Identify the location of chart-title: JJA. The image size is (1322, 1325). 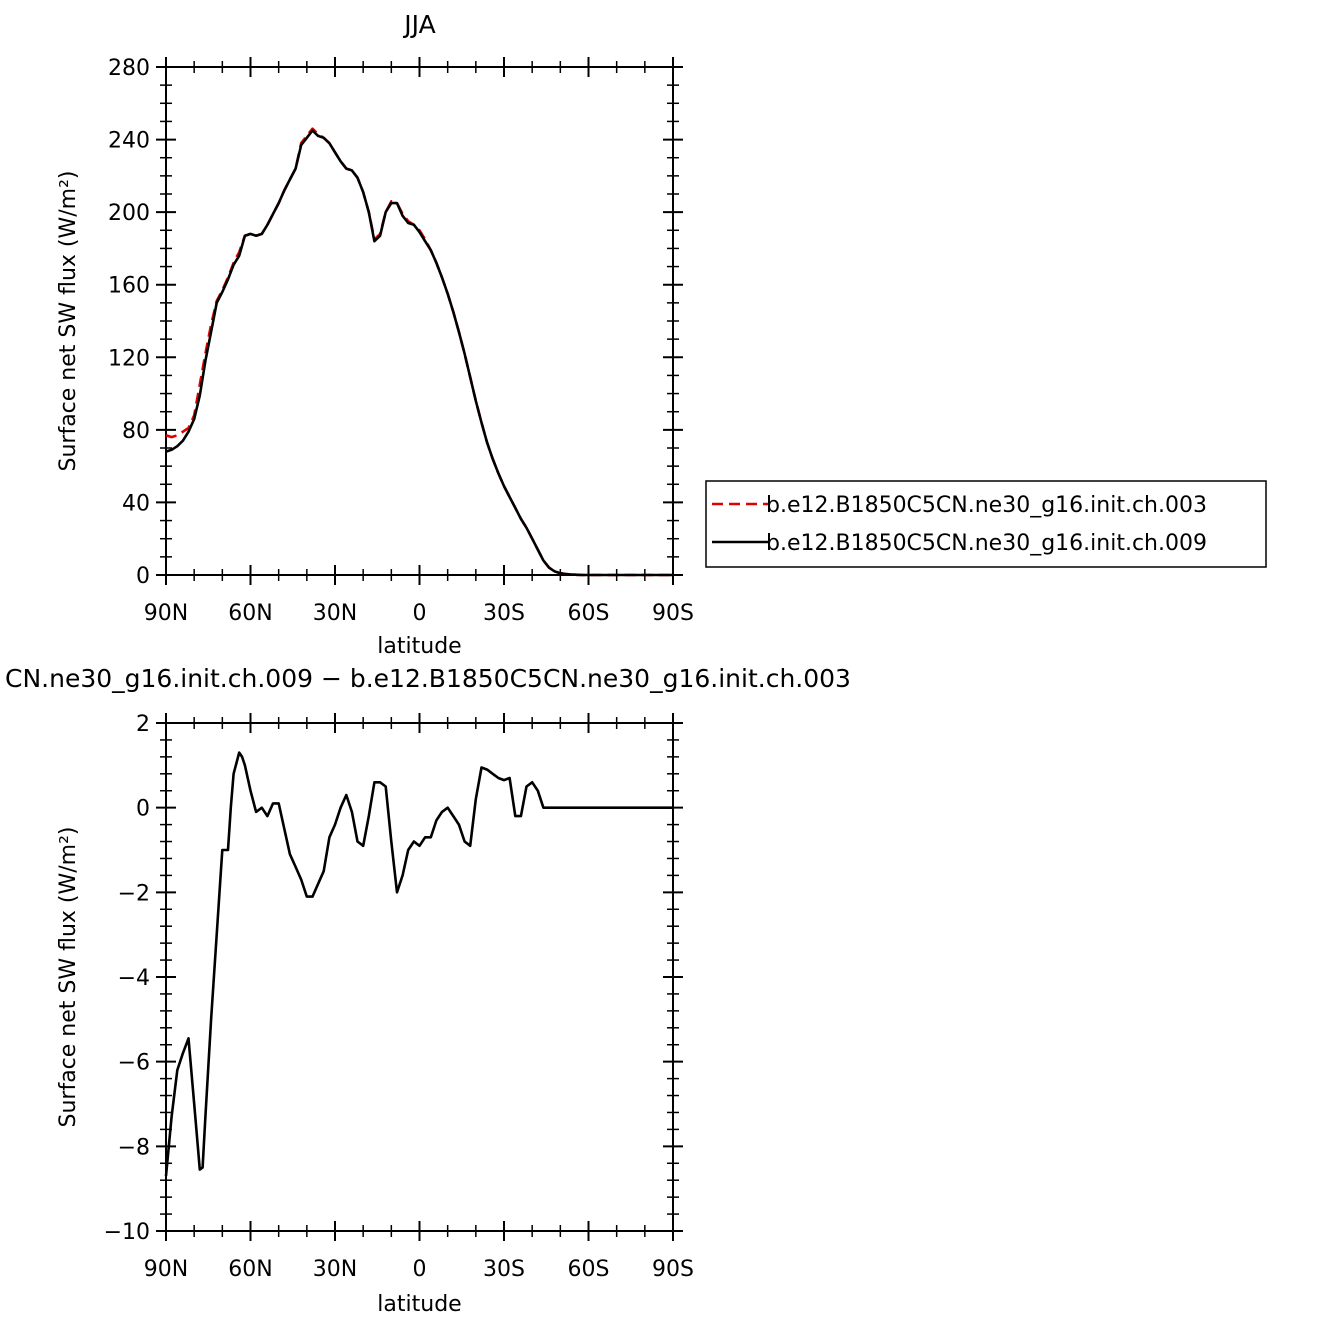
(418, 24).